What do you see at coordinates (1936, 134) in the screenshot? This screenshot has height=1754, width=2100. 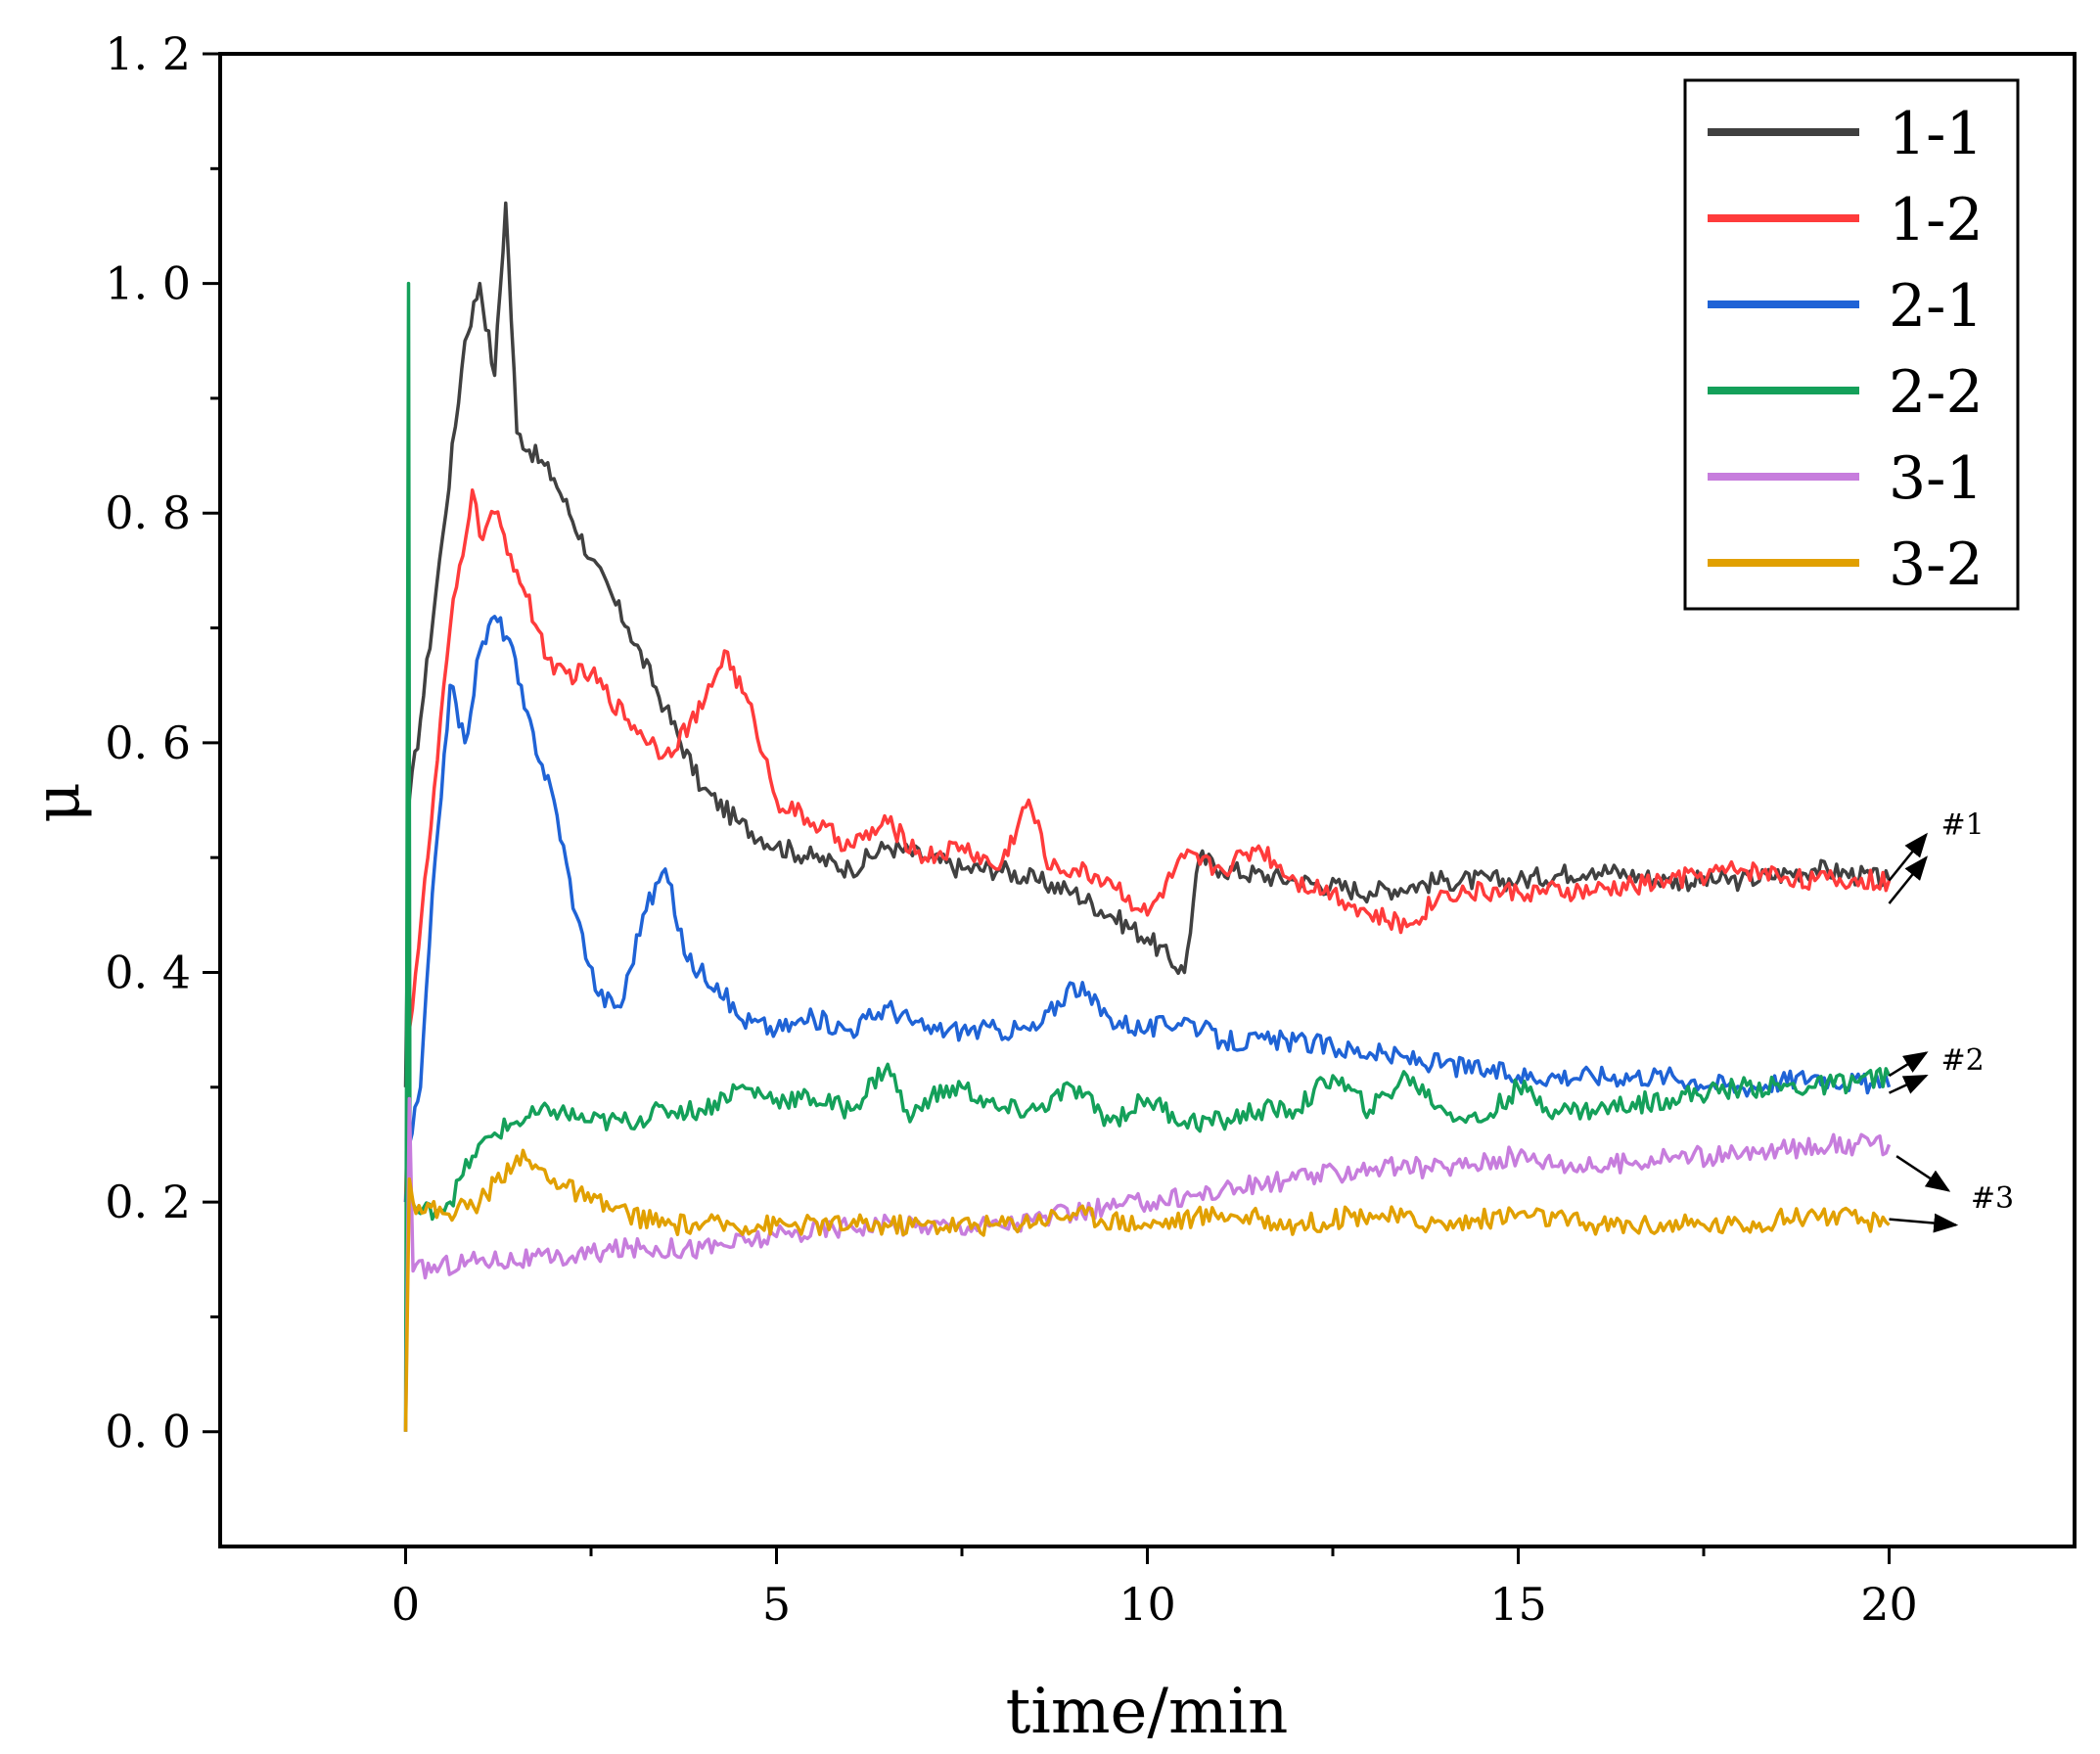 I see `legend-label-1-1: 1-1` at bounding box center [1936, 134].